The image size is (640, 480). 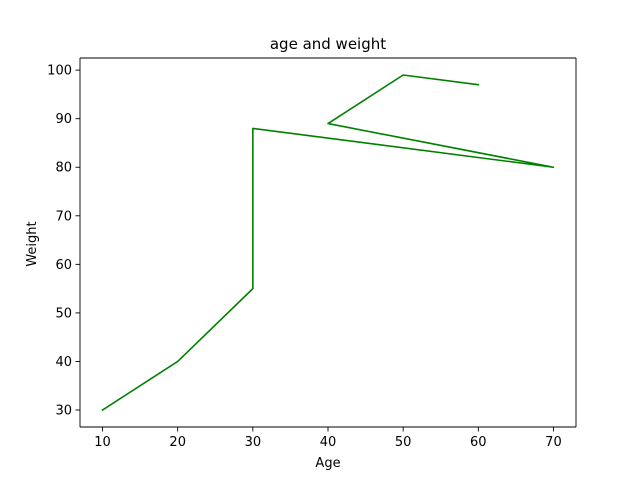 I want to click on y-tick-label: 90, so click(x=63, y=119).